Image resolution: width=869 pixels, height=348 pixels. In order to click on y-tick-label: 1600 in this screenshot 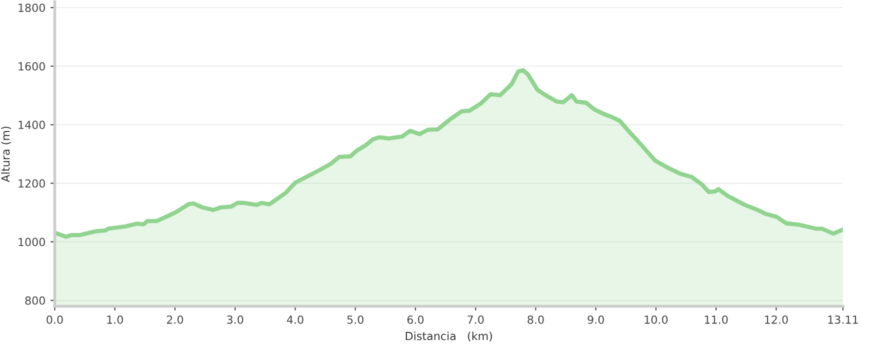, I will do `click(31, 66)`.